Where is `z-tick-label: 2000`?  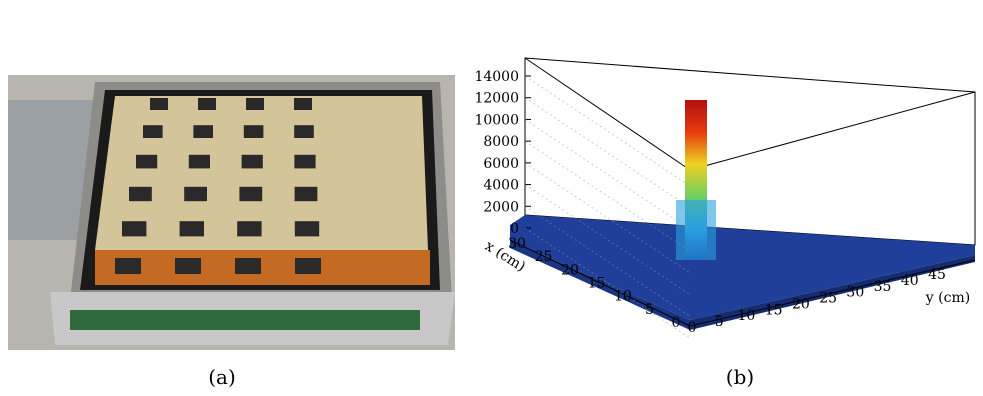
z-tick-label: 2000 is located at coordinates (501, 207).